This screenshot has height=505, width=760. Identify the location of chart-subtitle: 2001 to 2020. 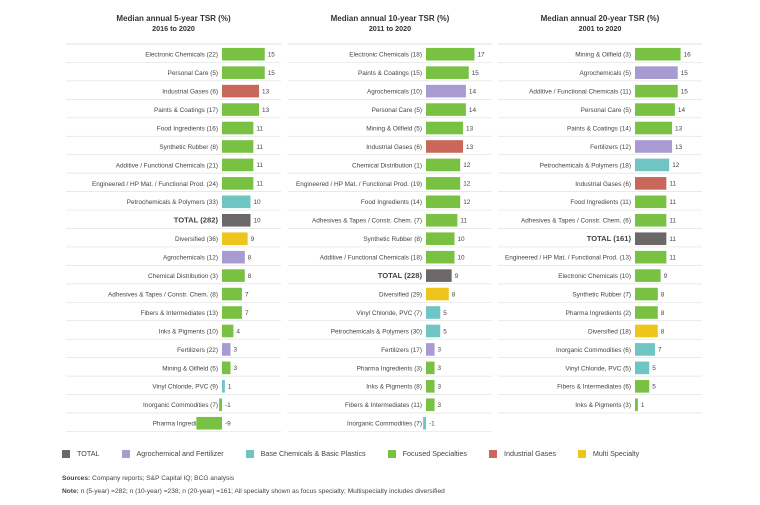
(600, 28).